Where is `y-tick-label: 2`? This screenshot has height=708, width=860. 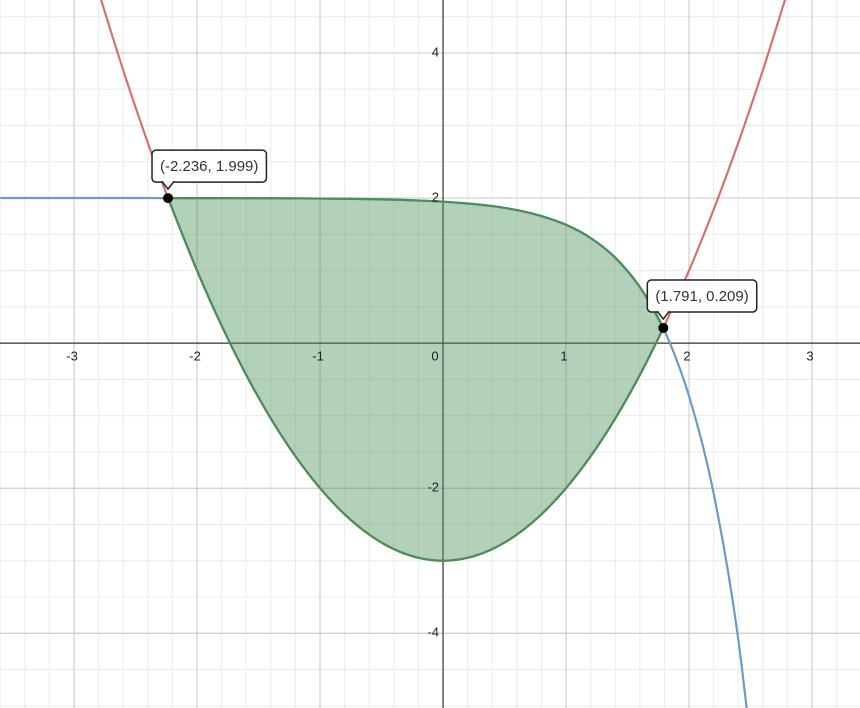 y-tick-label: 2 is located at coordinates (435, 196).